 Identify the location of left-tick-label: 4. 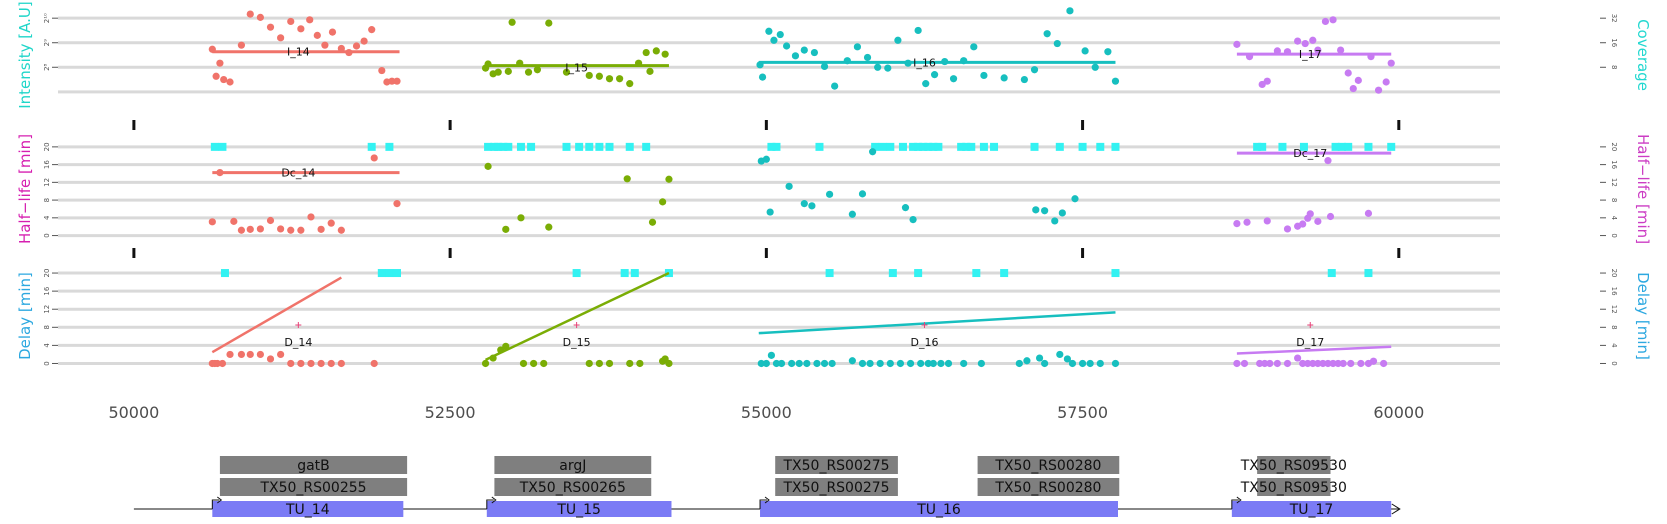
(47, 217).